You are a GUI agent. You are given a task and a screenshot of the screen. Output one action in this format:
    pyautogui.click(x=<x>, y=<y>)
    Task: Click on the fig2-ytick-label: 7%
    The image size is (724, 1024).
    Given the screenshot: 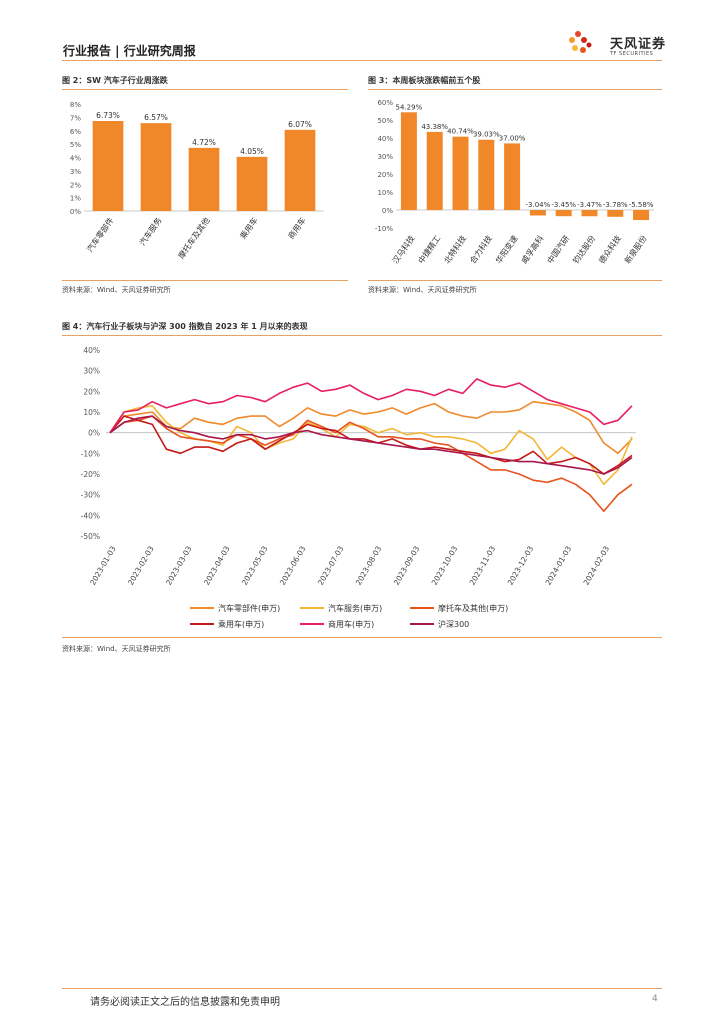 What is the action you would take?
    pyautogui.click(x=75, y=118)
    